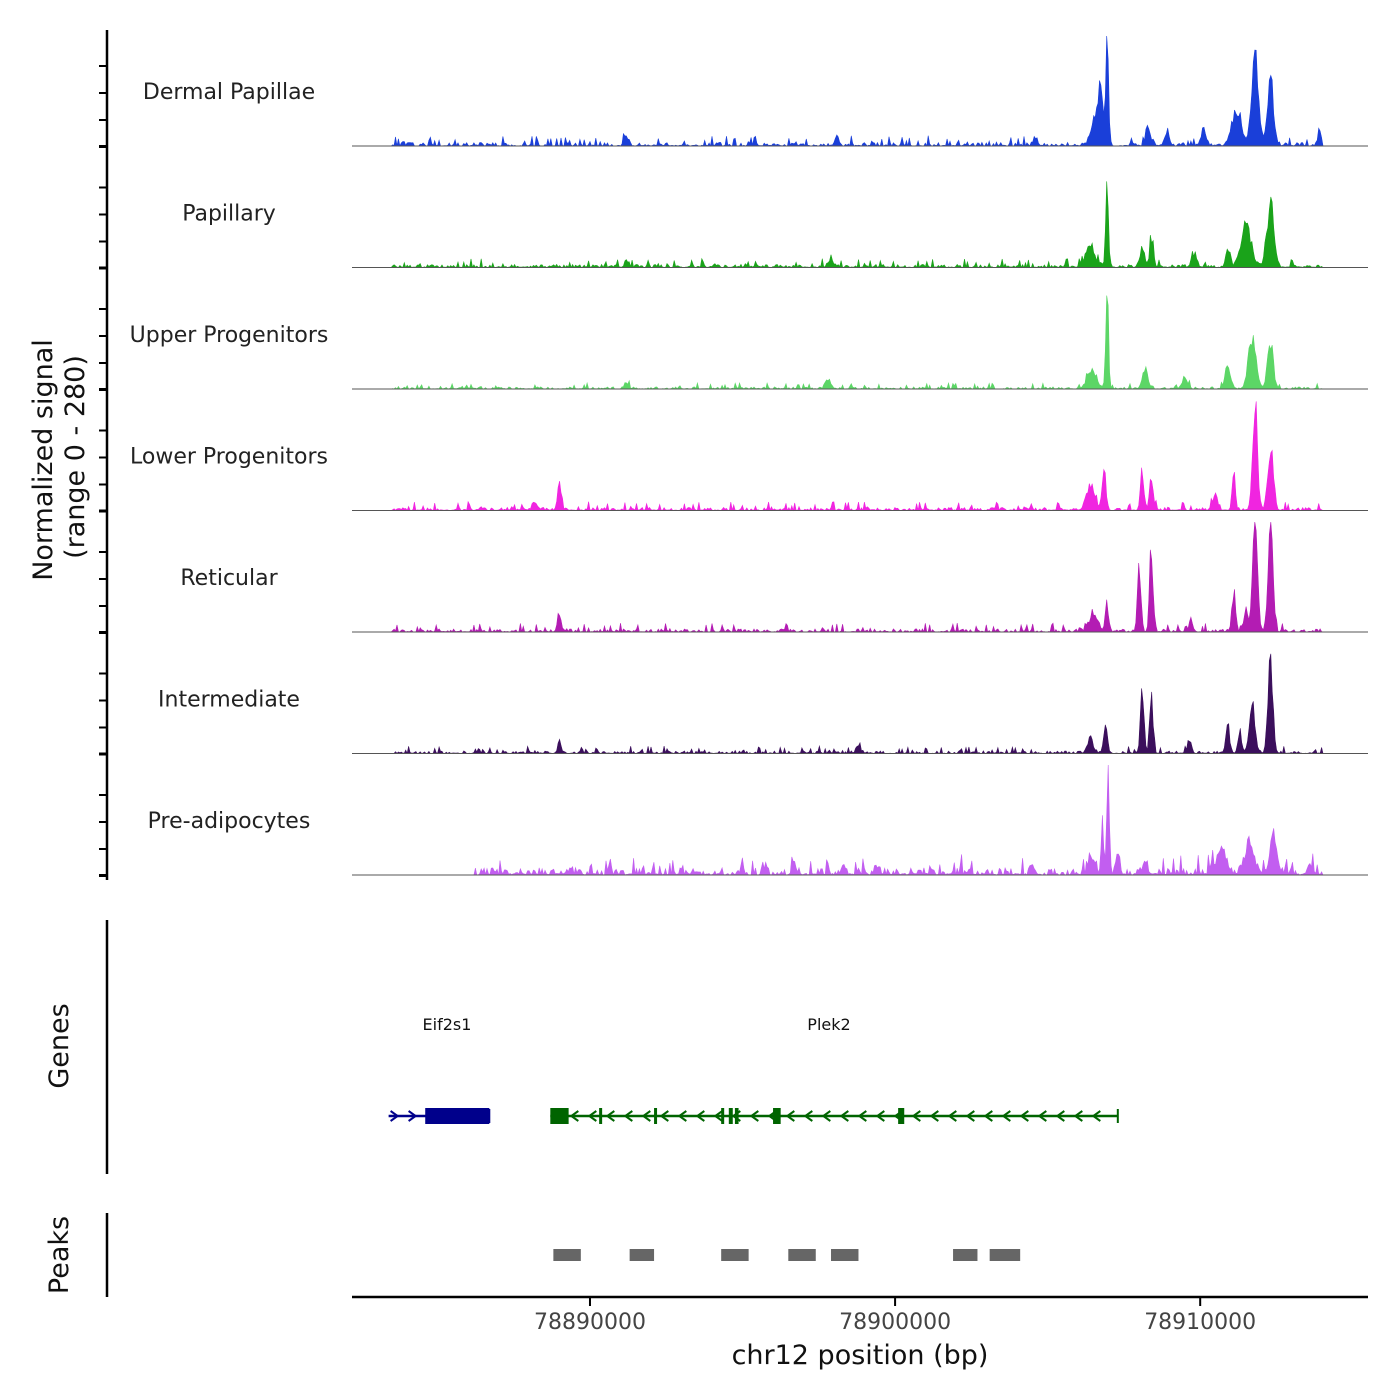 The height and width of the screenshot is (1400, 1400). Describe the element at coordinates (43, 460) in the screenshot. I see `signal-y-axis-title: Normalized signal` at that location.